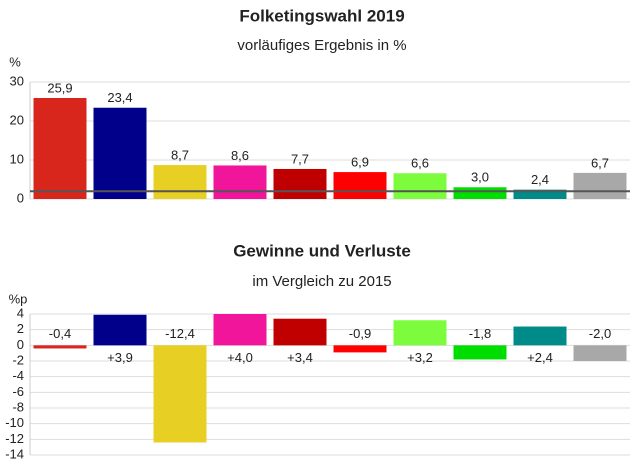  Describe the element at coordinates (120, 357) in the screenshot. I see `value-label: +3,9` at that location.